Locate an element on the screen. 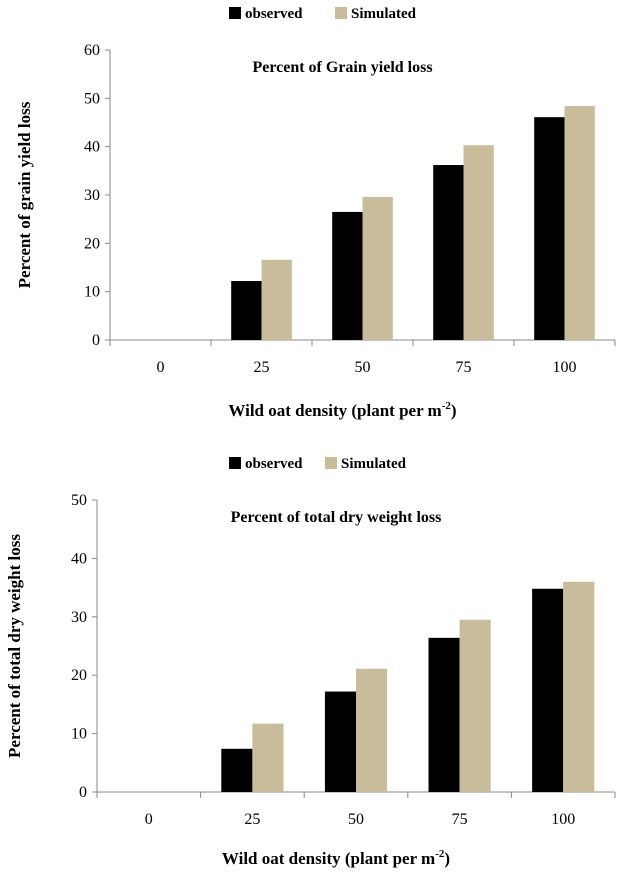  y-tick-label: 60 is located at coordinates (92, 50).